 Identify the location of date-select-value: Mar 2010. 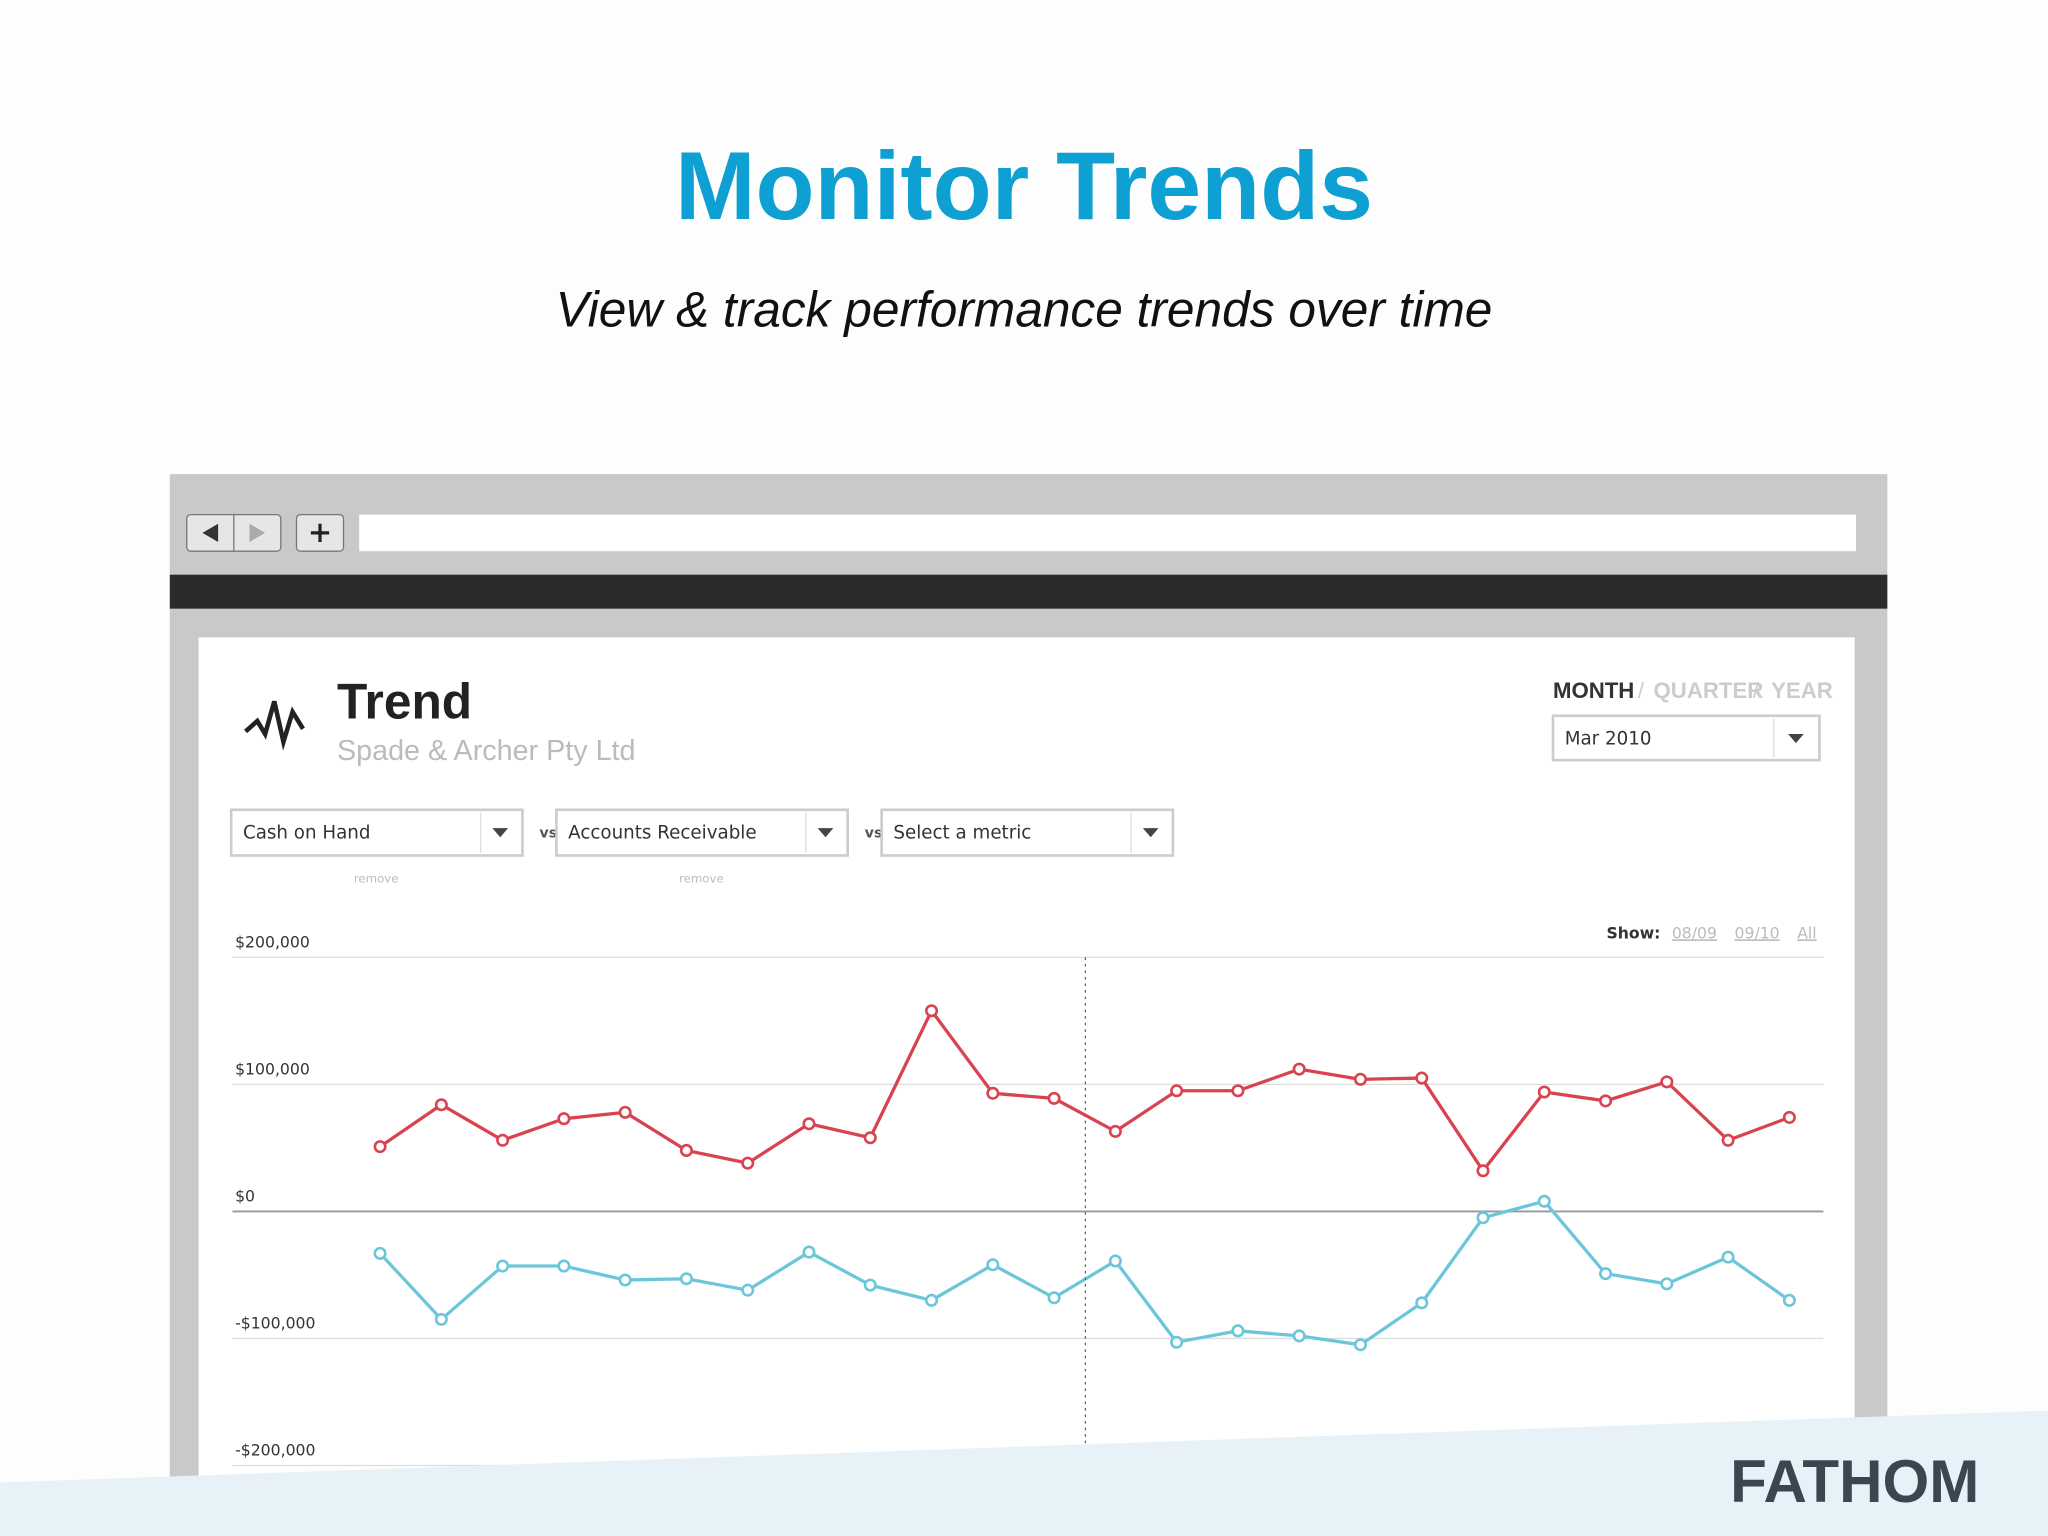
(1608, 738).